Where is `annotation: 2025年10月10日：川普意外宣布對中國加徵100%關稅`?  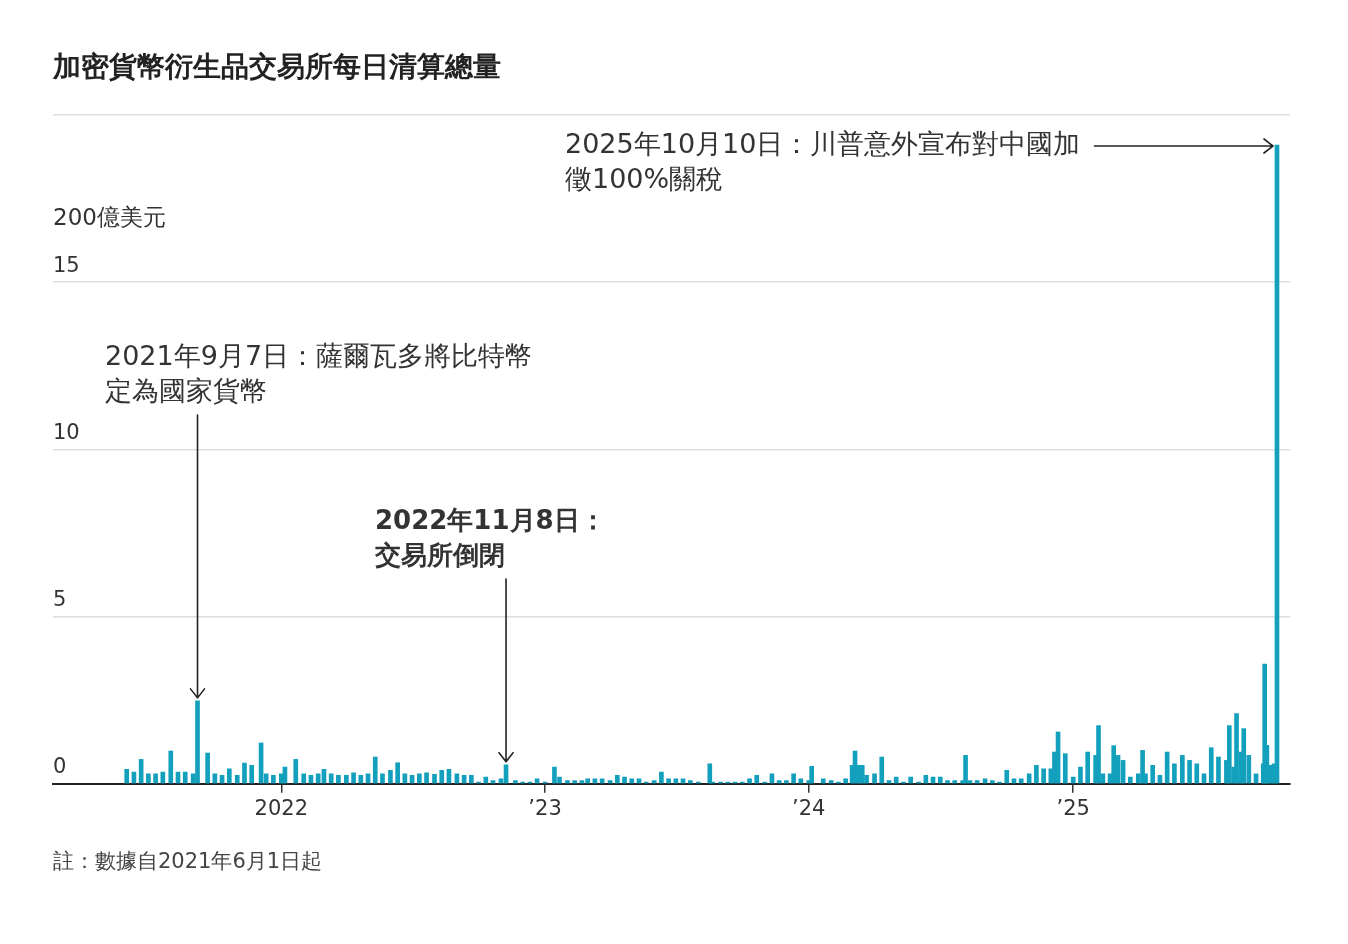
annotation: 2025年10月10日：川普意外宣布對中國加徵100%關稅 is located at coordinates (823, 161).